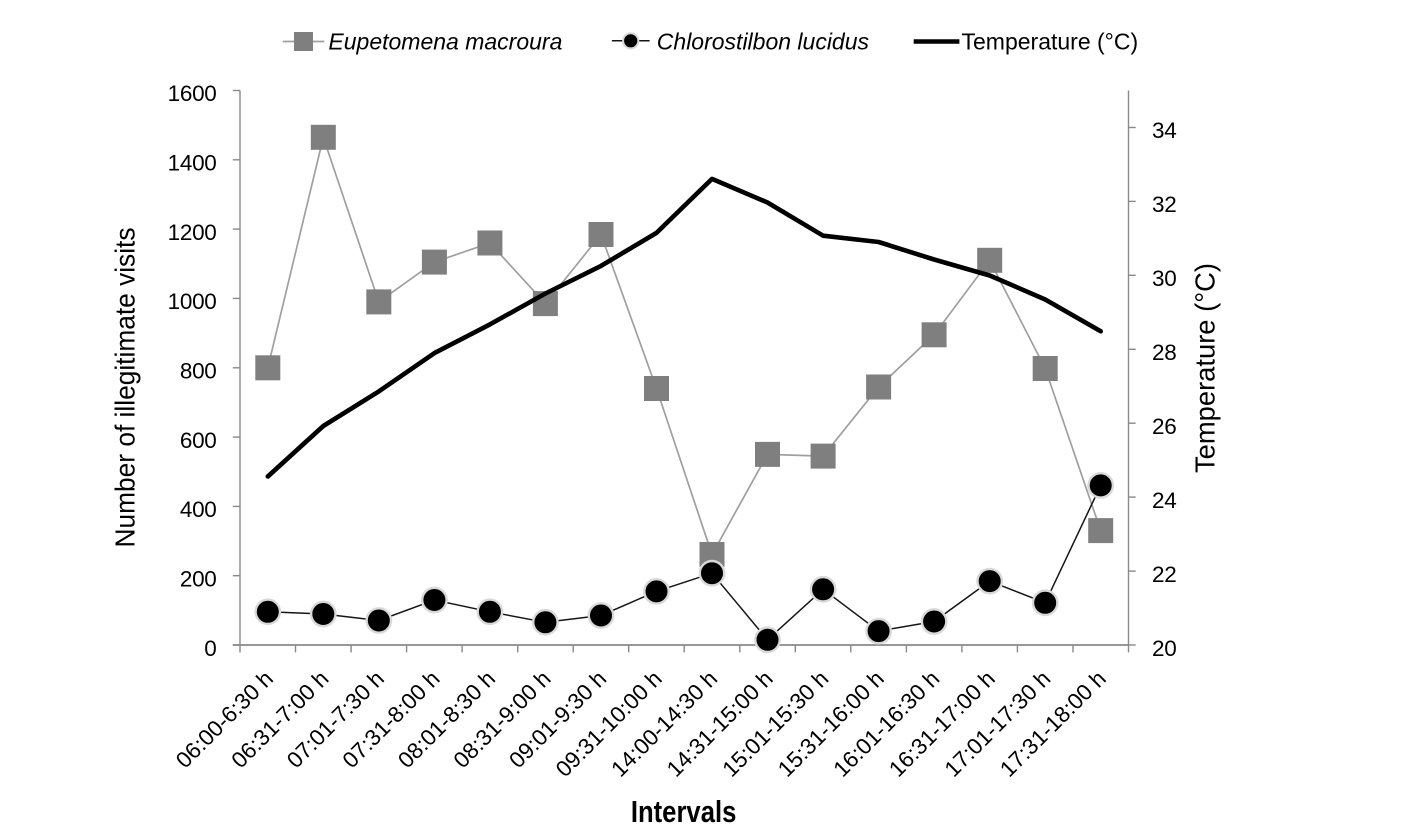  I want to click on svg-text: 20, so click(1164, 648).